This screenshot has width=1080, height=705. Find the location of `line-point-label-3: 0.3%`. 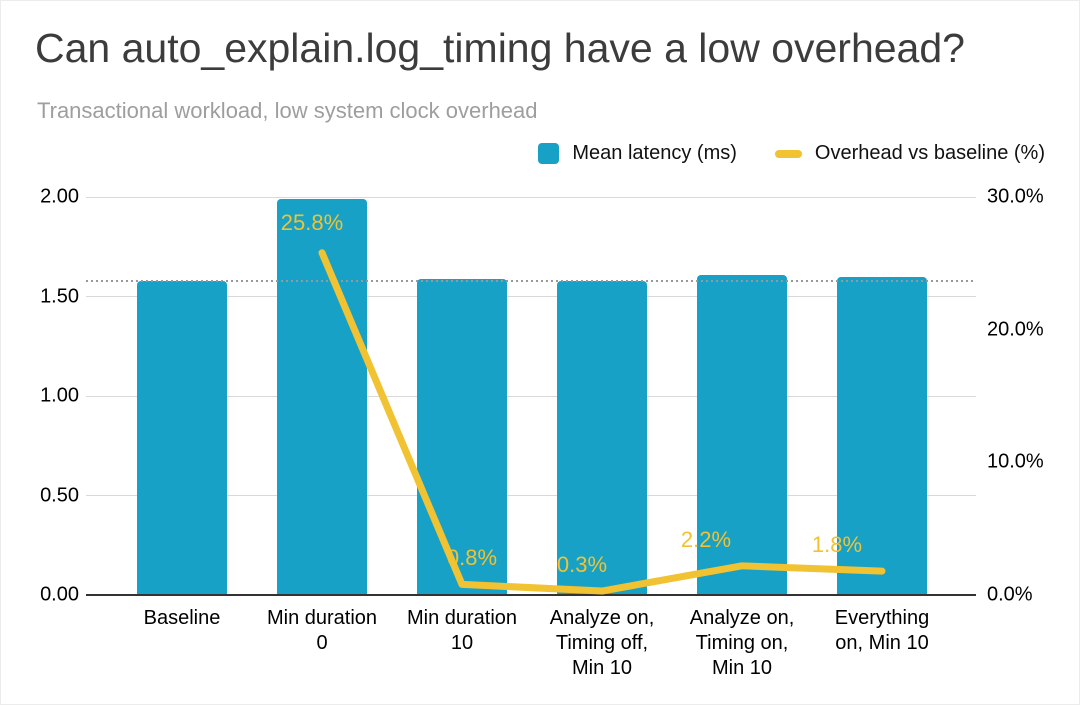

line-point-label-3: 0.3% is located at coordinates (582, 565).